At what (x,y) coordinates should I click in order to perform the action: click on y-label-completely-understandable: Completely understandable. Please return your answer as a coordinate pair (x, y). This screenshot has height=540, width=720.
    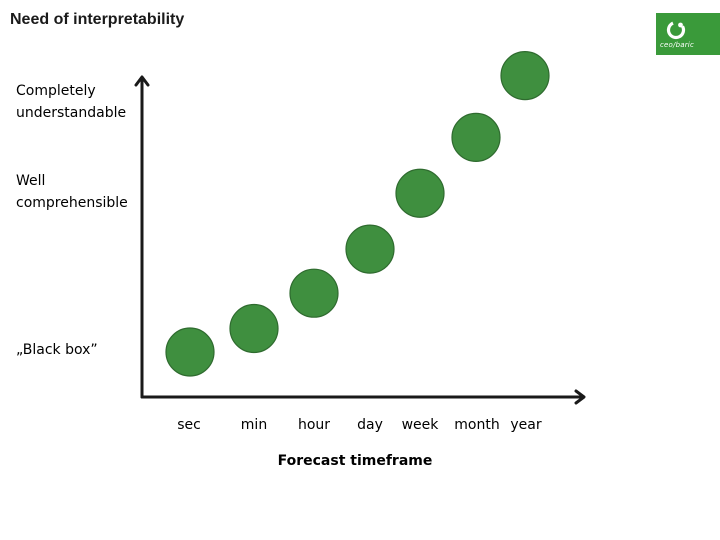
    Looking at the image, I should click on (71, 102).